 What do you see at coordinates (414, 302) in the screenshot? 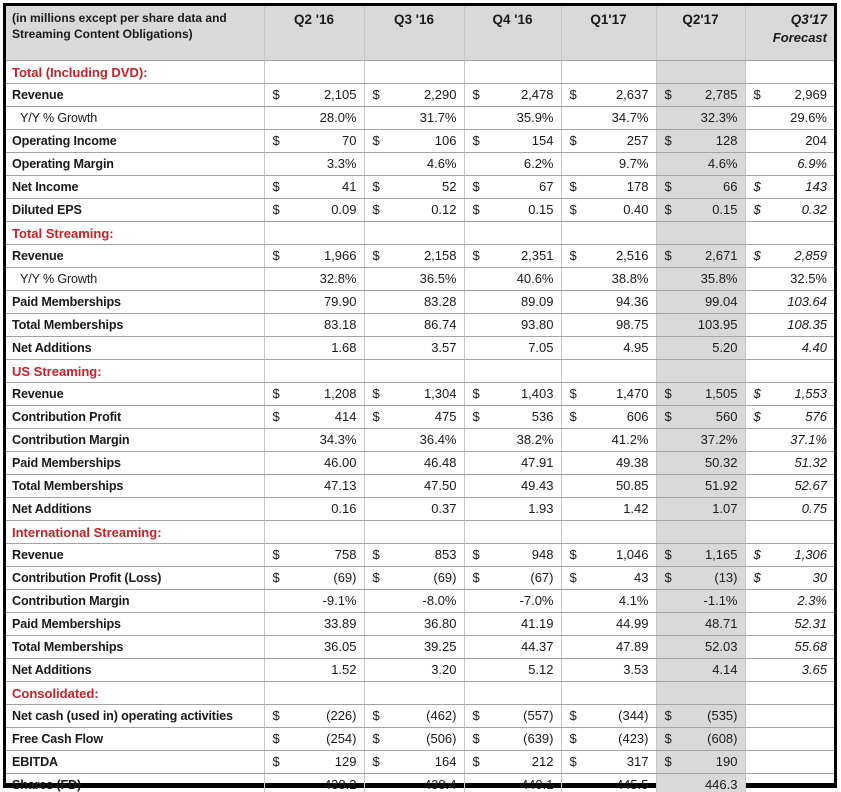
I see `value-cell: 83.28` at bounding box center [414, 302].